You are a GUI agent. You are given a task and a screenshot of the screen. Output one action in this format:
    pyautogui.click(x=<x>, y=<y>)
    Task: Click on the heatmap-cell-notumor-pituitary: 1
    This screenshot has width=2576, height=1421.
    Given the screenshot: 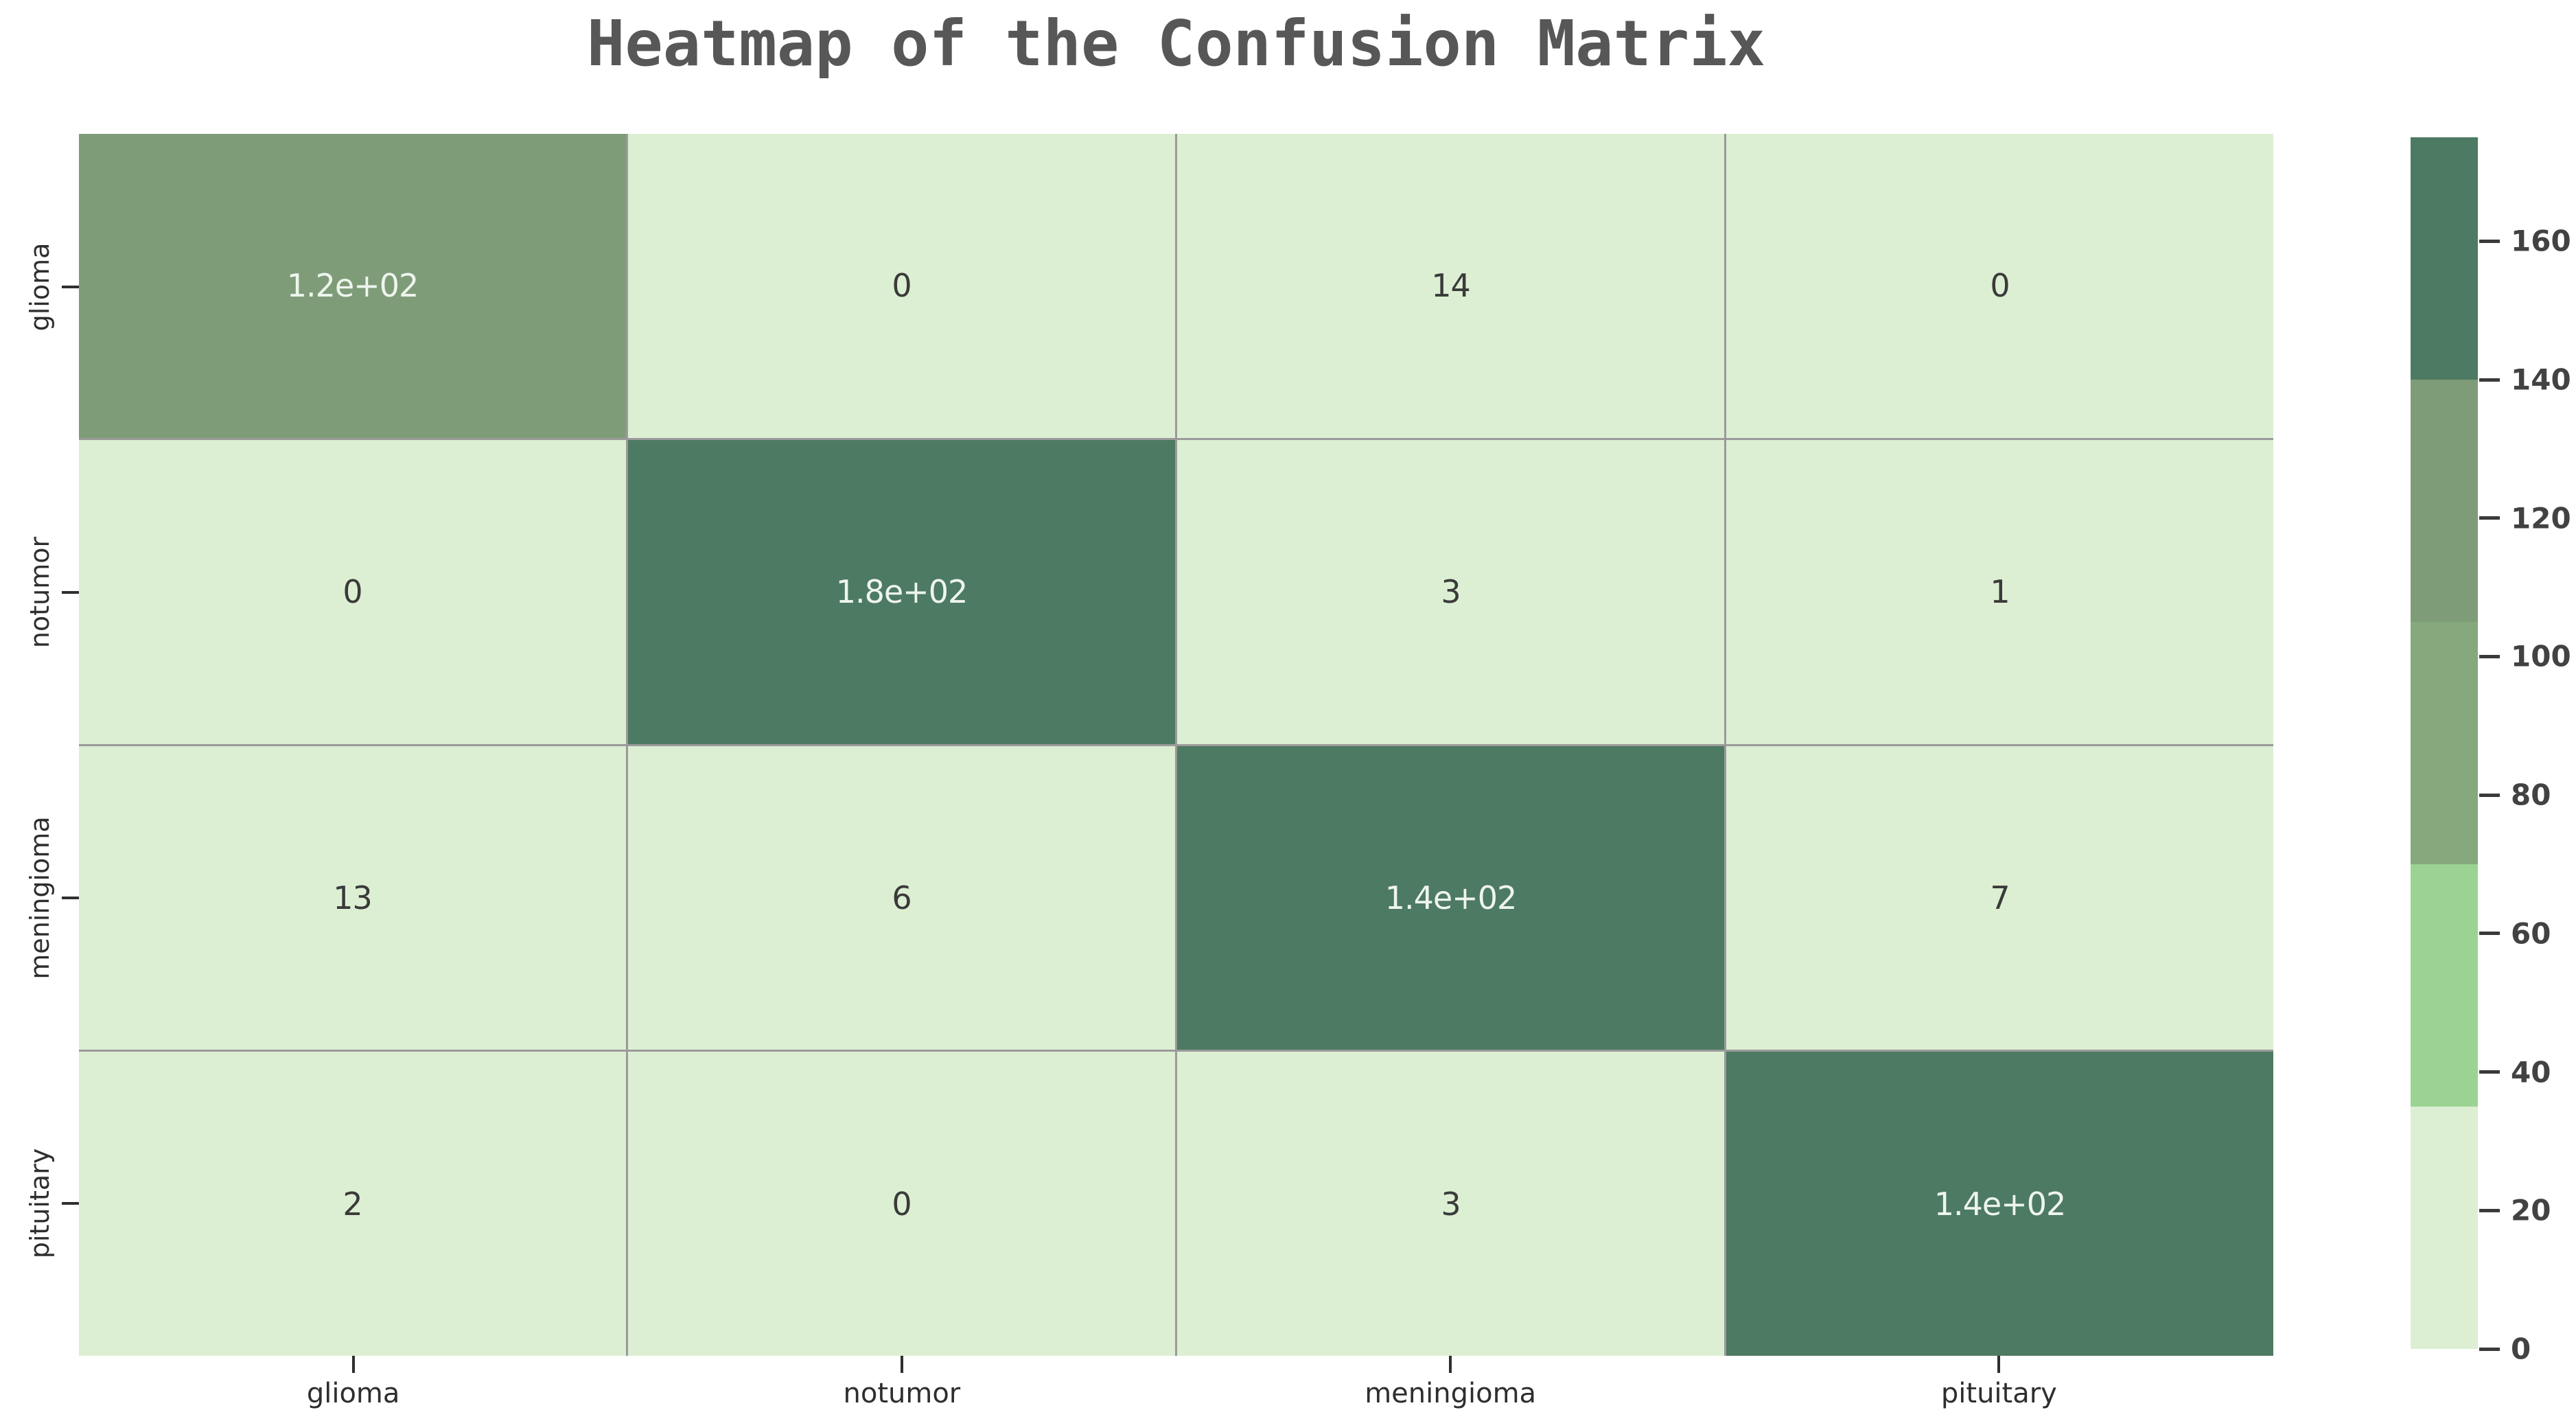 What is the action you would take?
    pyautogui.click(x=1999, y=591)
    